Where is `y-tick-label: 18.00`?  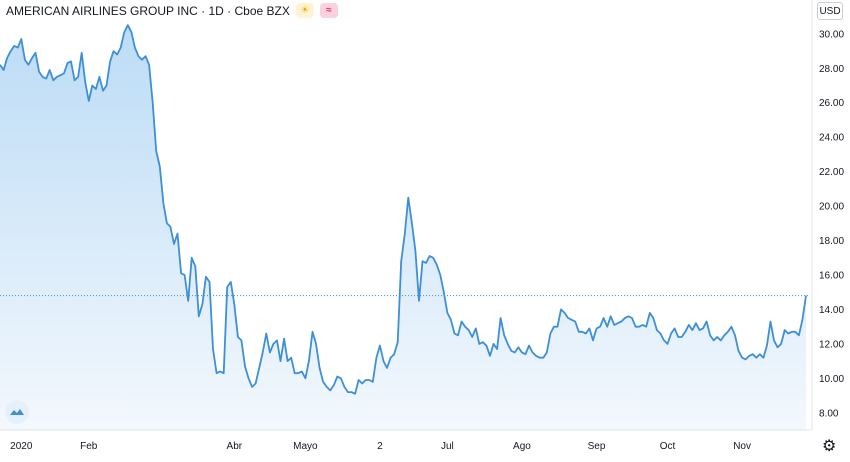 y-tick-label: 18.00 is located at coordinates (831, 241).